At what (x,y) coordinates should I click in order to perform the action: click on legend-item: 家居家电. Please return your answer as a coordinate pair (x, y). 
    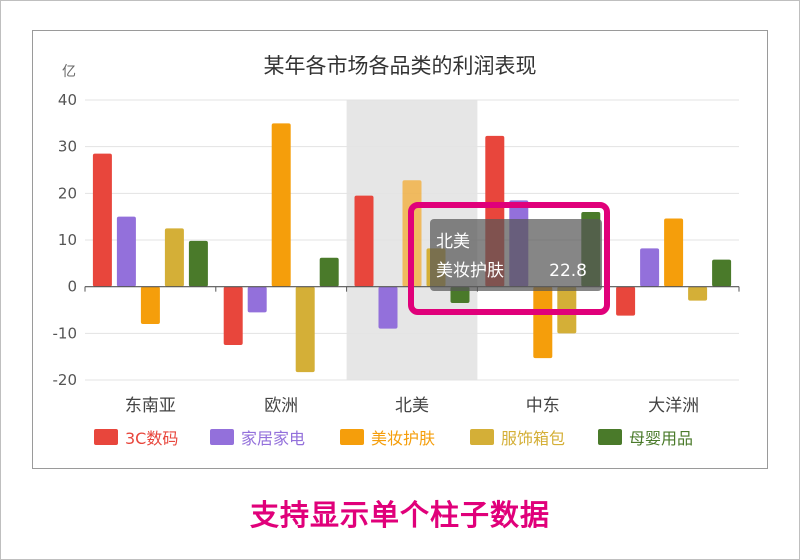
    Looking at the image, I should click on (257, 438).